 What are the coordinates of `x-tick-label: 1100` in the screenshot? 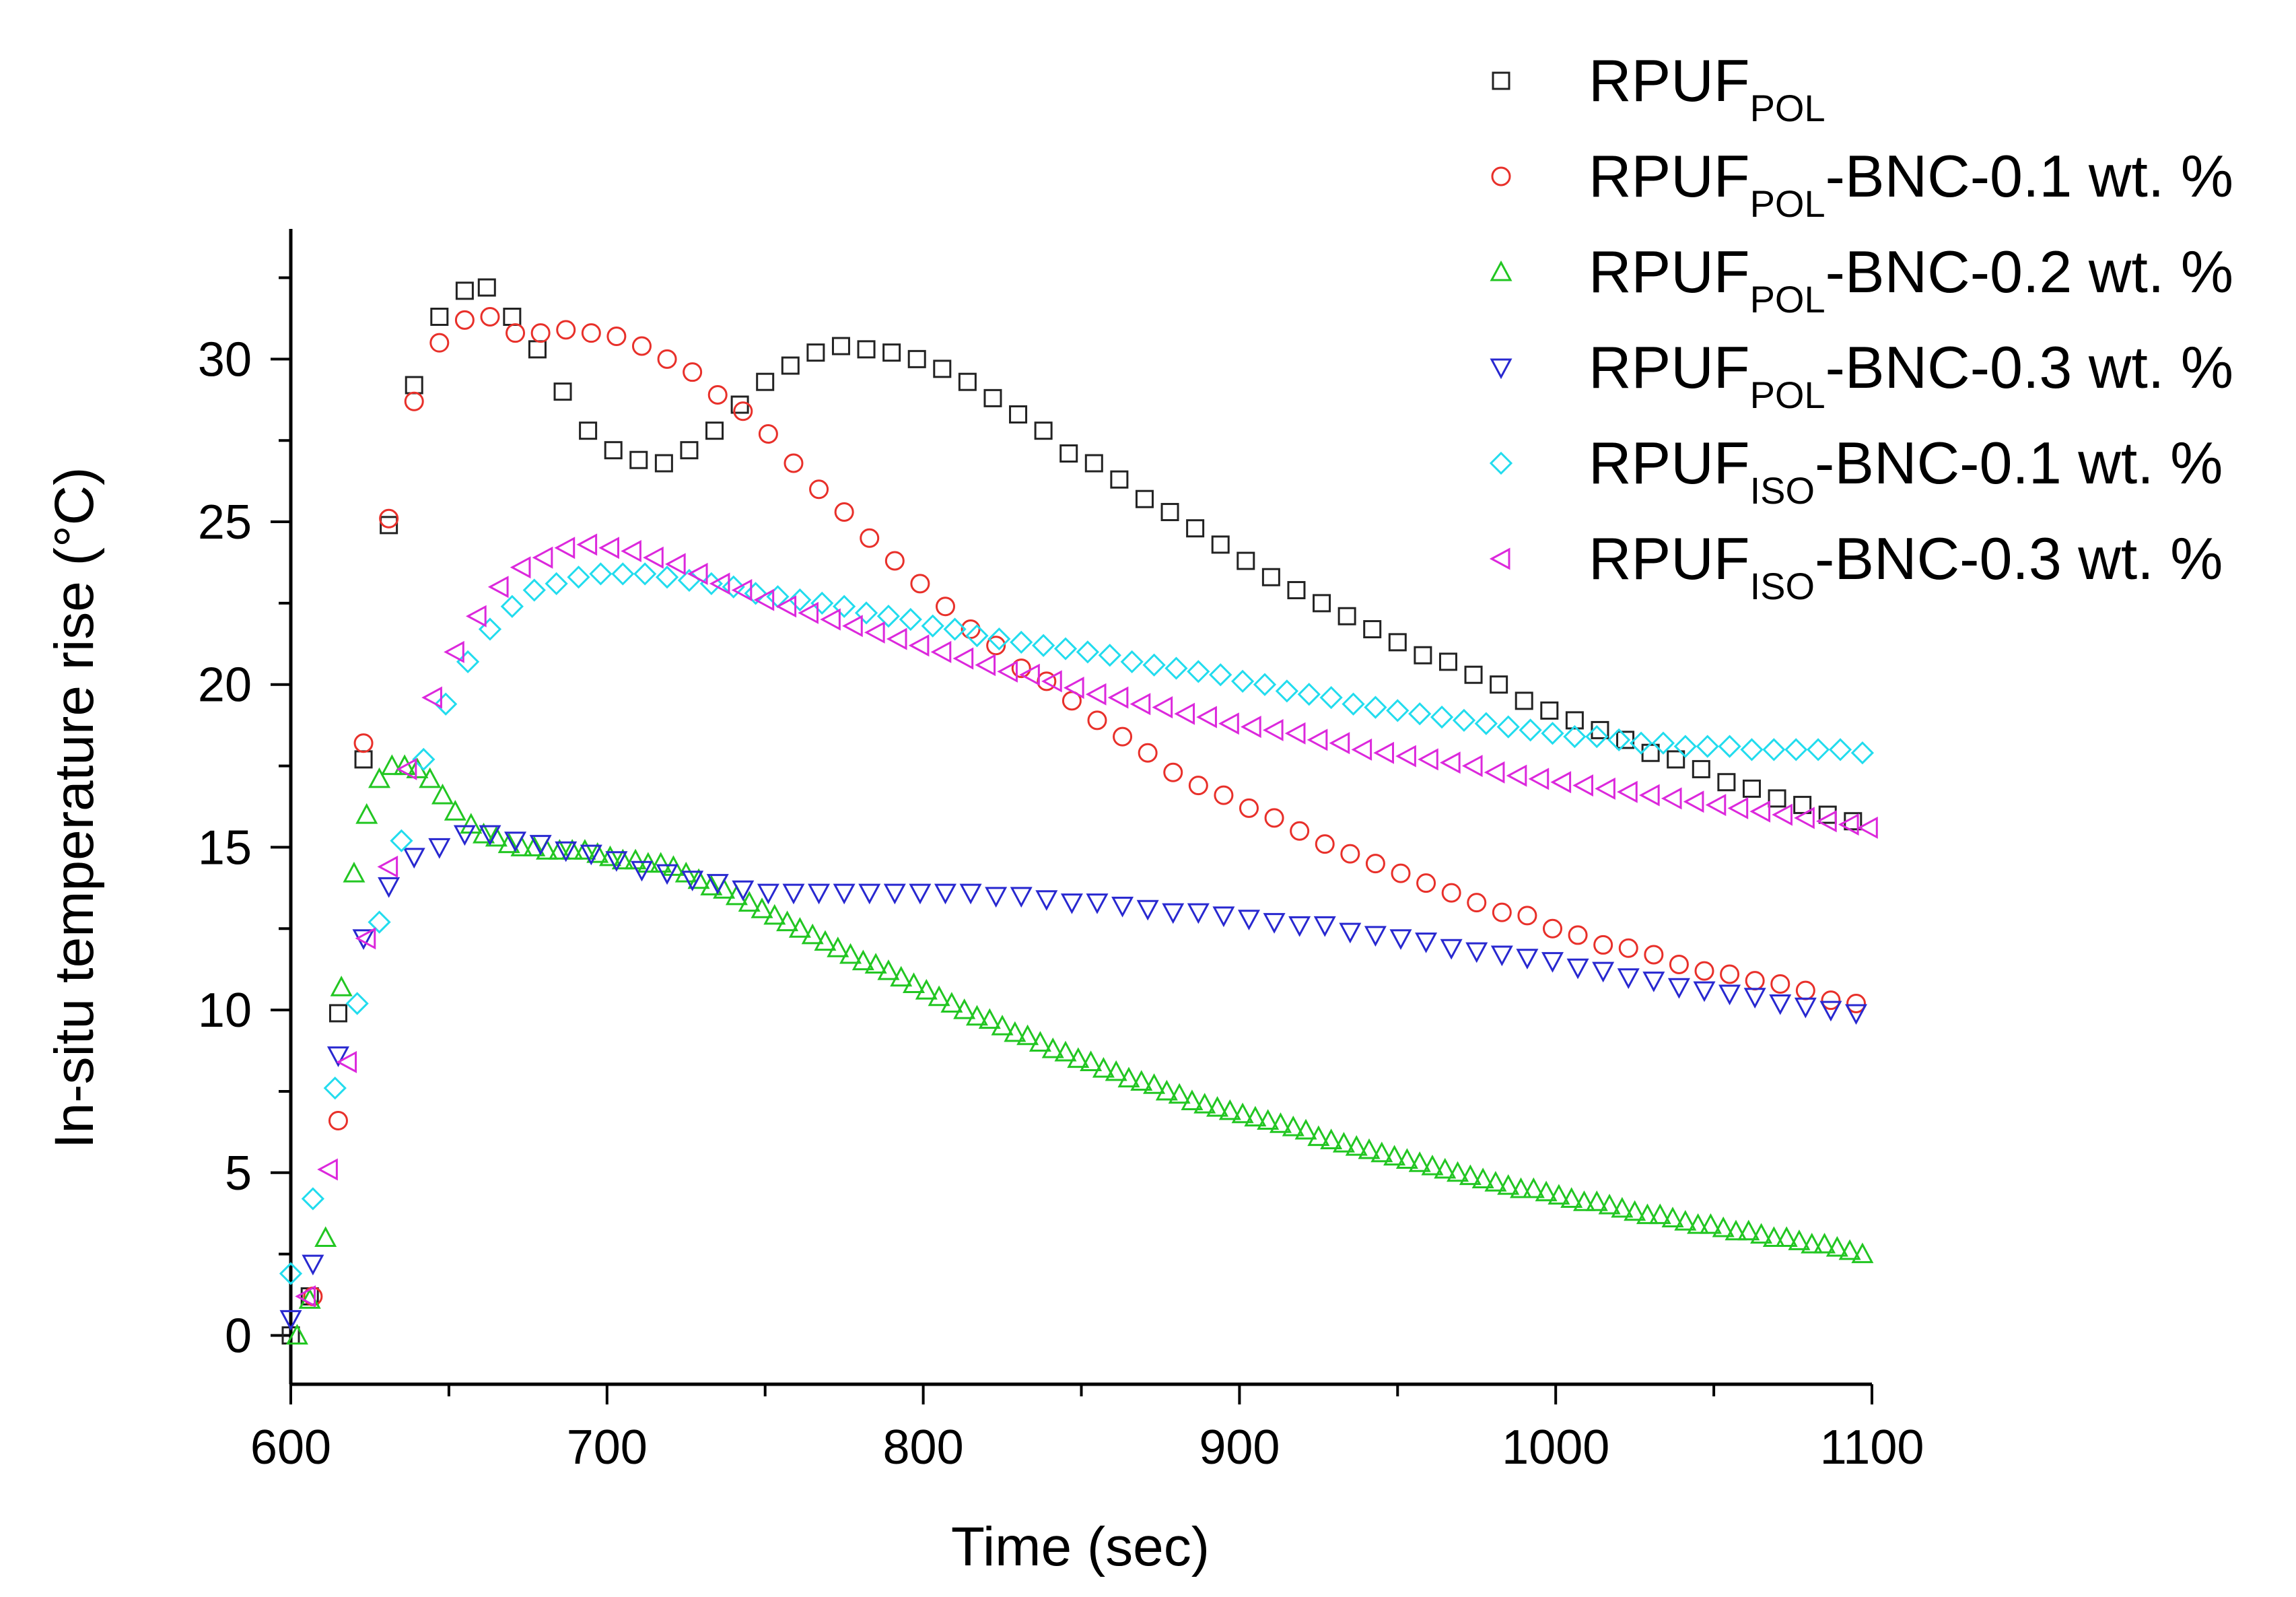 It's located at (1872, 1447).